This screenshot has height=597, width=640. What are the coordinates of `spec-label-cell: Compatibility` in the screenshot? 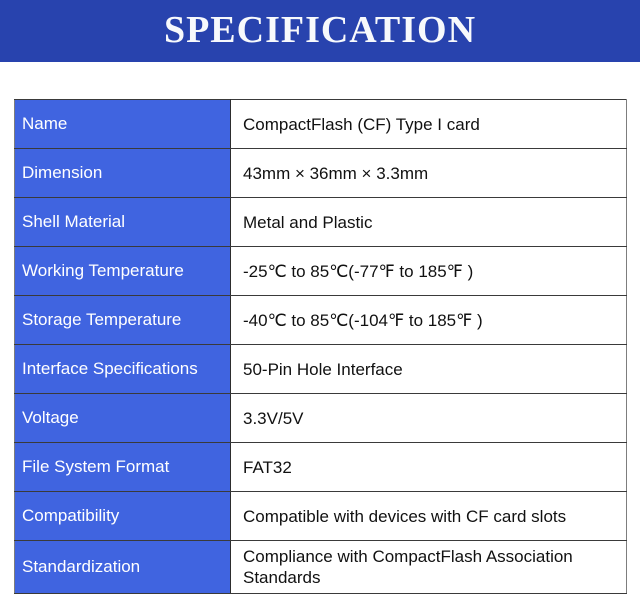 It's located at (122, 516).